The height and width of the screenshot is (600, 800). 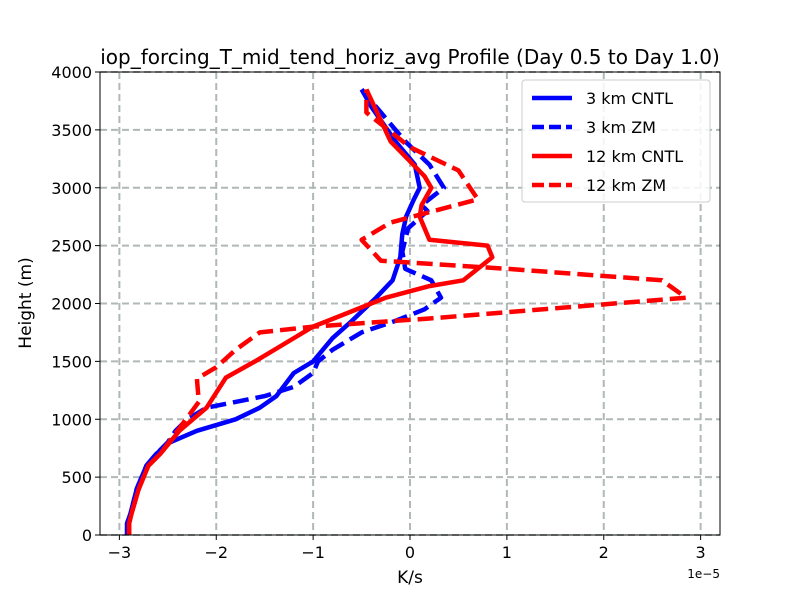 I want to click on x-ticks: −3 −2 −1 0 1 2 3, so click(x=407, y=548).